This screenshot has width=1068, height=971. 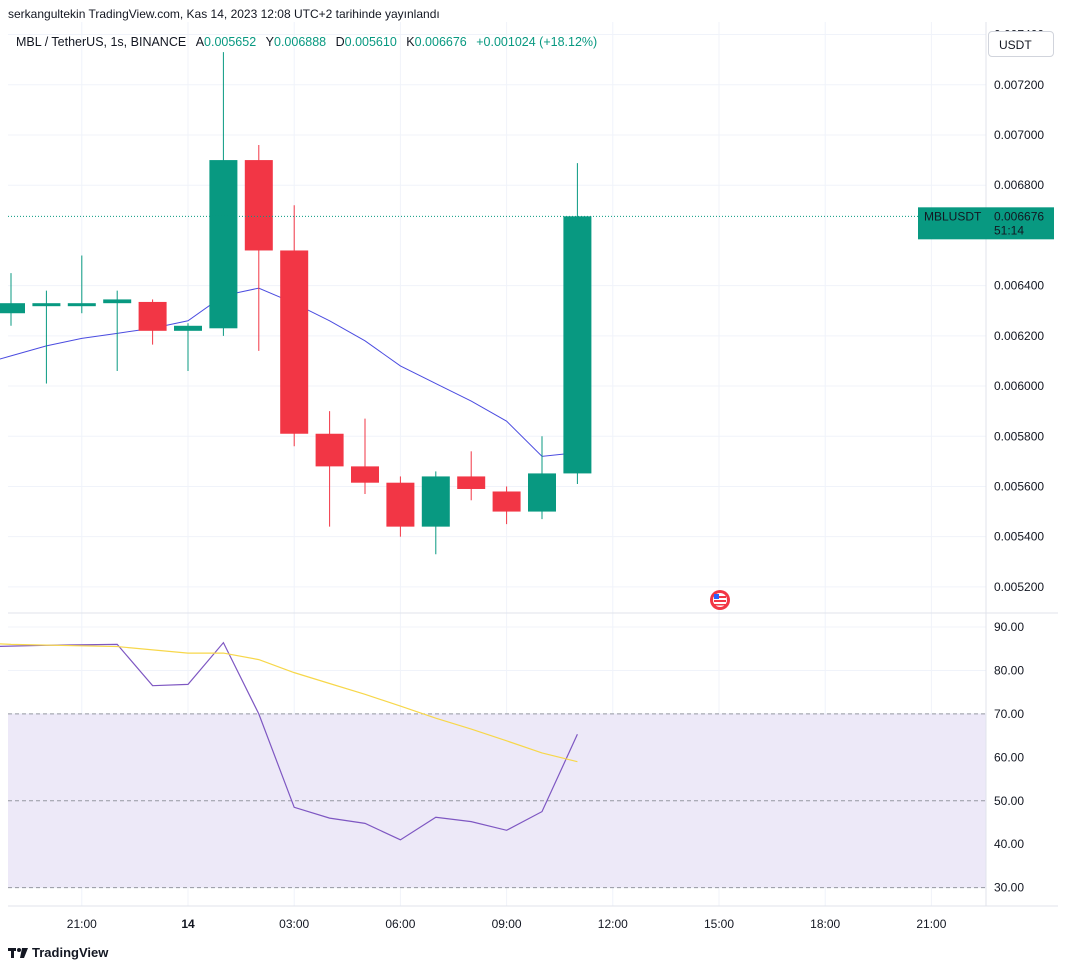 I want to click on brand-name: TradingView, so click(x=70, y=952).